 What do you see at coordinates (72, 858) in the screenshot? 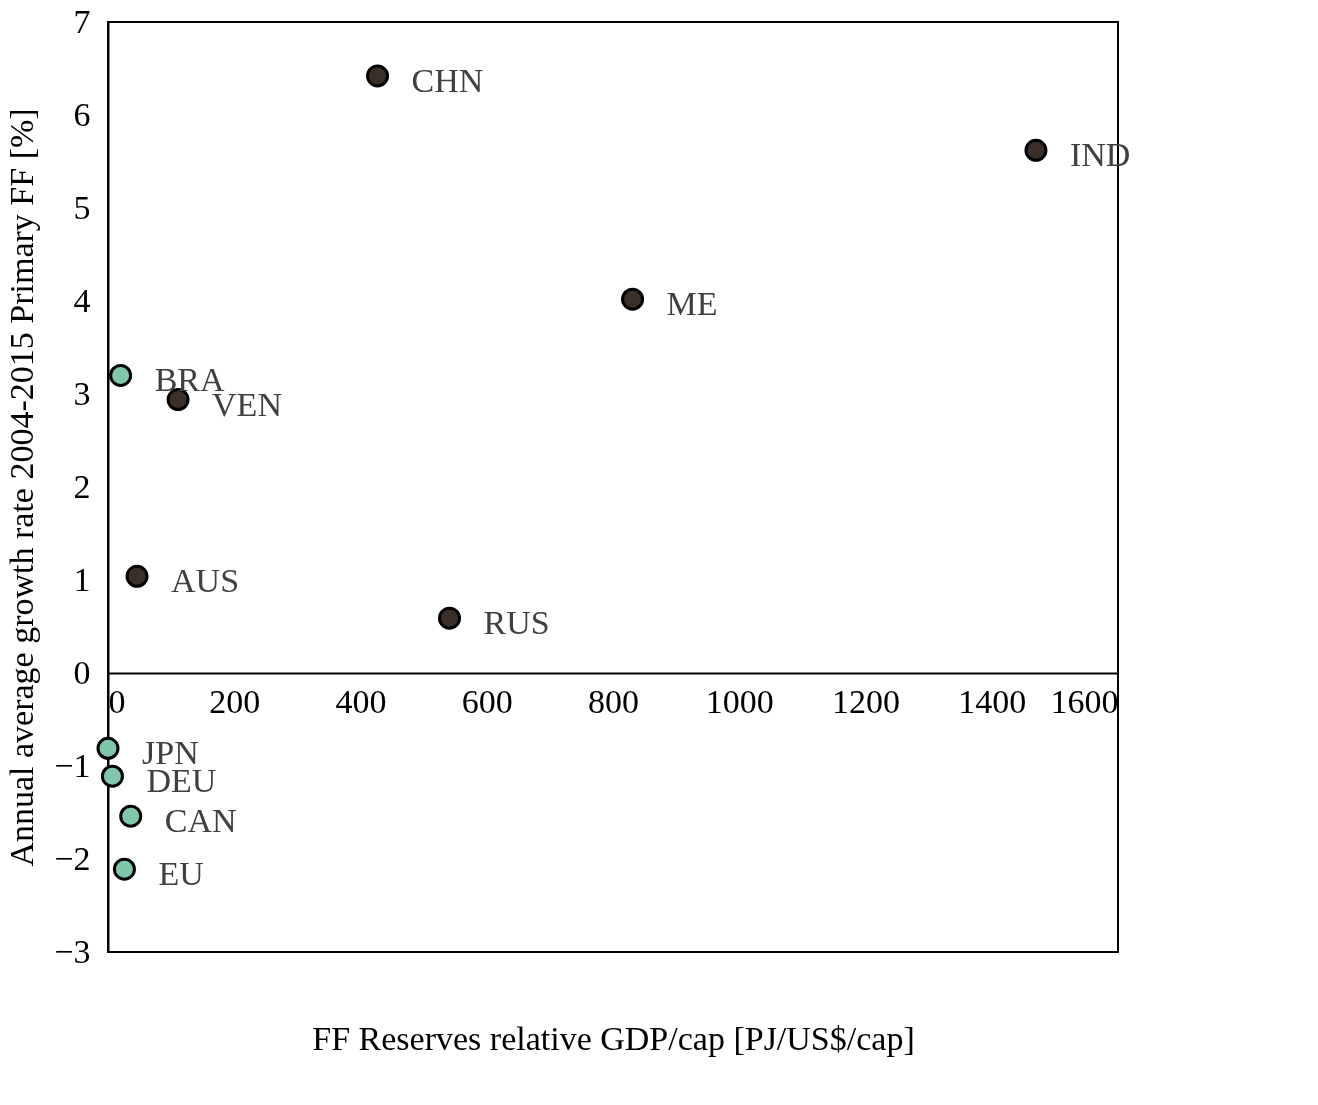
I see `y-tick-label: −2` at bounding box center [72, 858].